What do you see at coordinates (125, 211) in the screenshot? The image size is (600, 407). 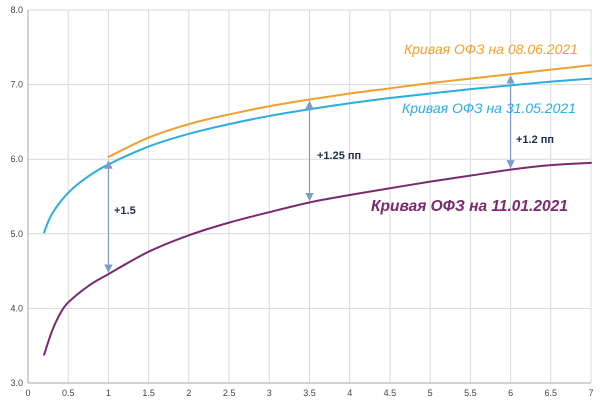 I see `annotation-plus-1-5: +1.5` at bounding box center [125, 211].